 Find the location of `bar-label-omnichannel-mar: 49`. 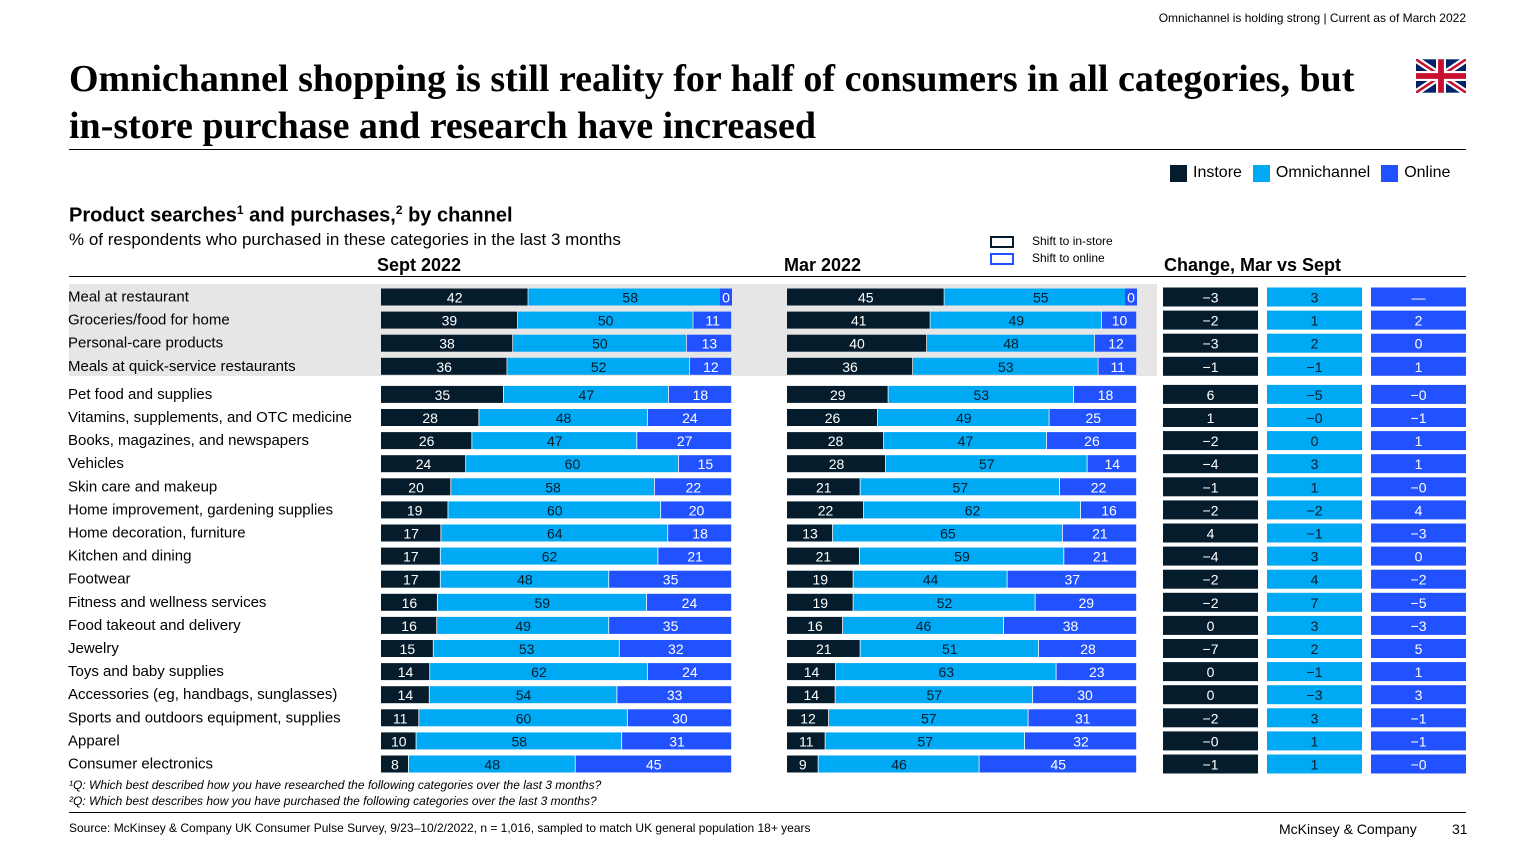

bar-label-omnichannel-mar: 49 is located at coordinates (1016, 321).